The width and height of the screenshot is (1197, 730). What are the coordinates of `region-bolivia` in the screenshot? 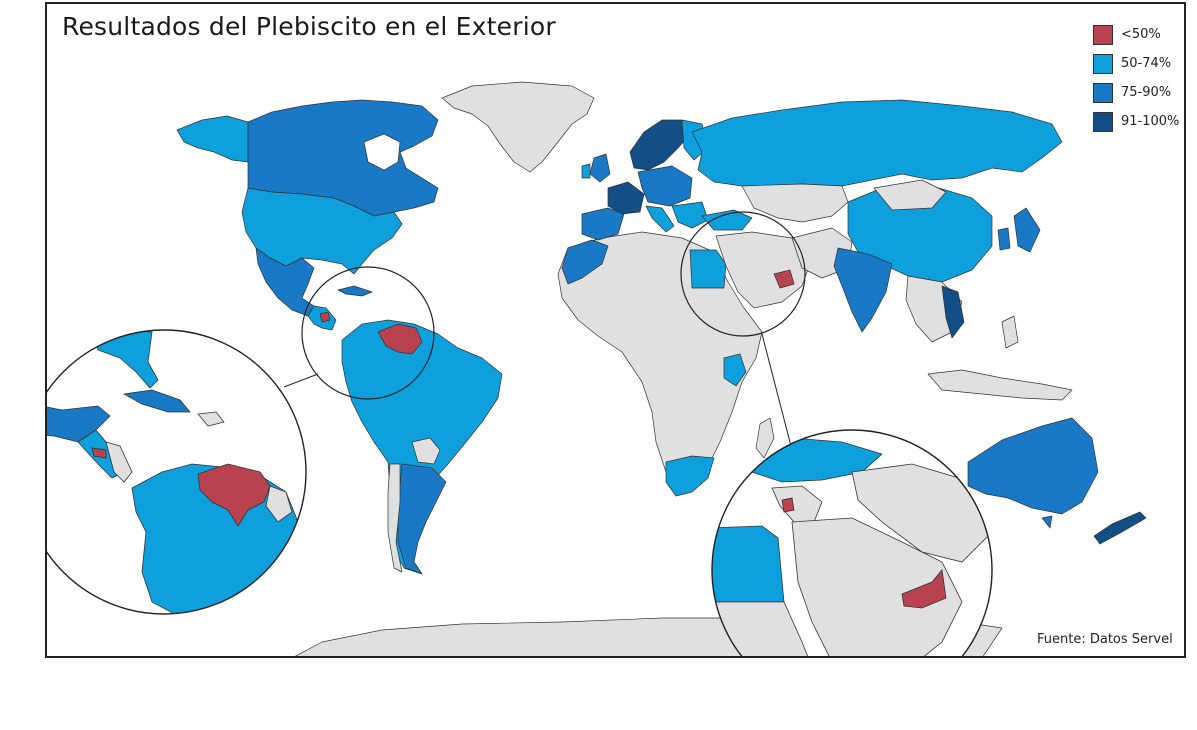 It's located at (426, 451).